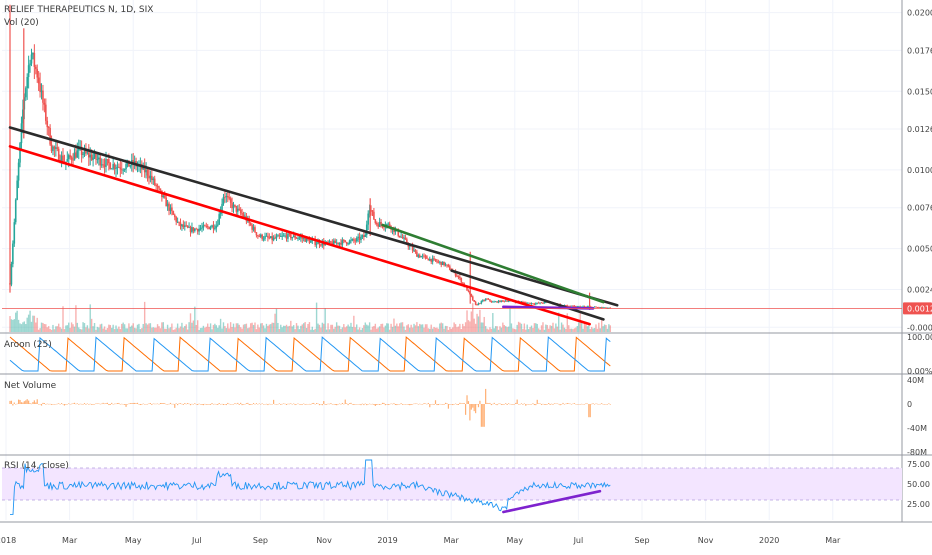  Describe the element at coordinates (919, 290) in the screenshot. I see `price-tick-label: 0.0024` at that location.